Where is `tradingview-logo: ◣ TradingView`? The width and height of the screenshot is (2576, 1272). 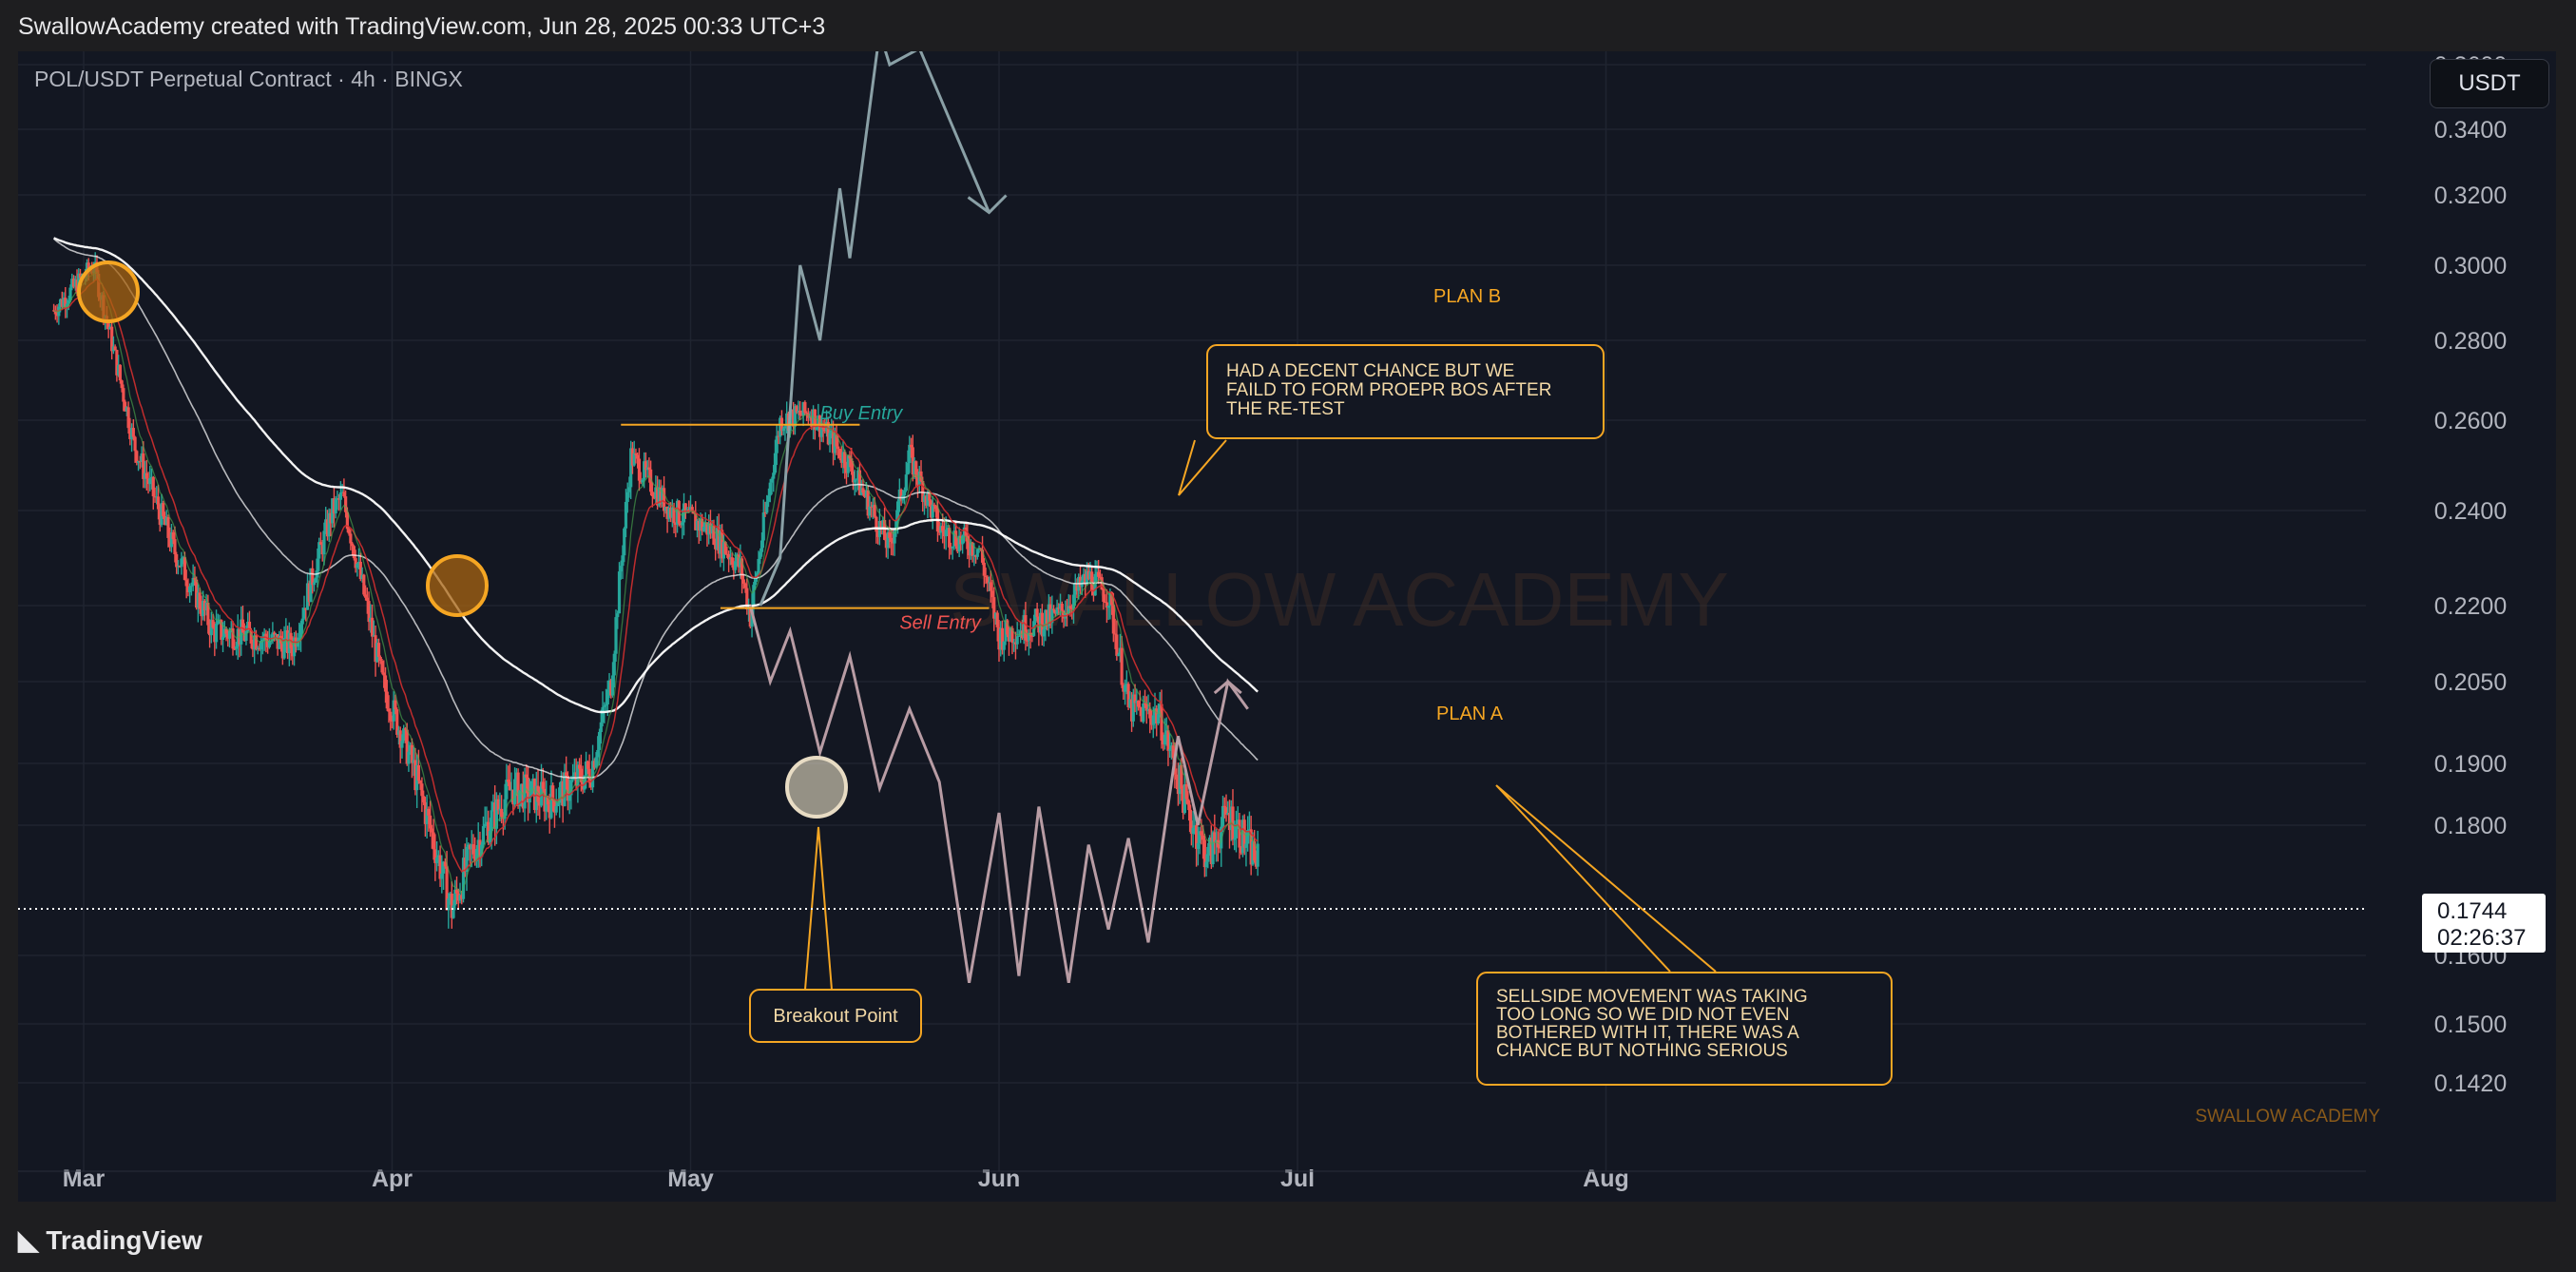
tradingview-logo: ◣ TradingView is located at coordinates (110, 1240).